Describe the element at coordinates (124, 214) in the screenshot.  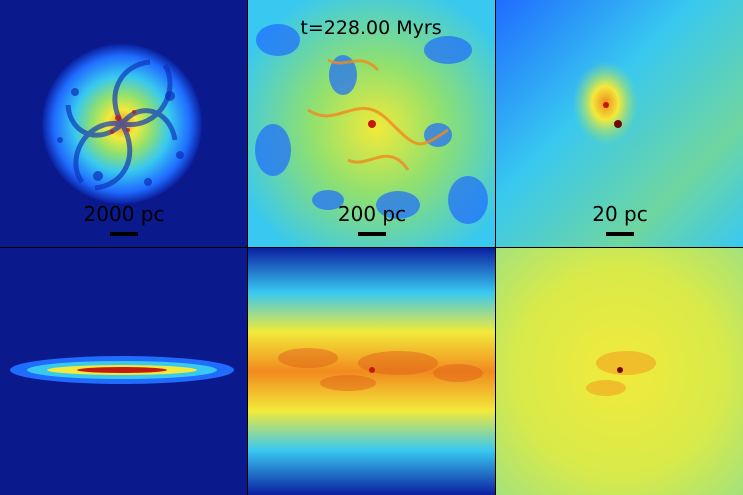
I see `scale-label-2000pc: 2000 pc` at that location.